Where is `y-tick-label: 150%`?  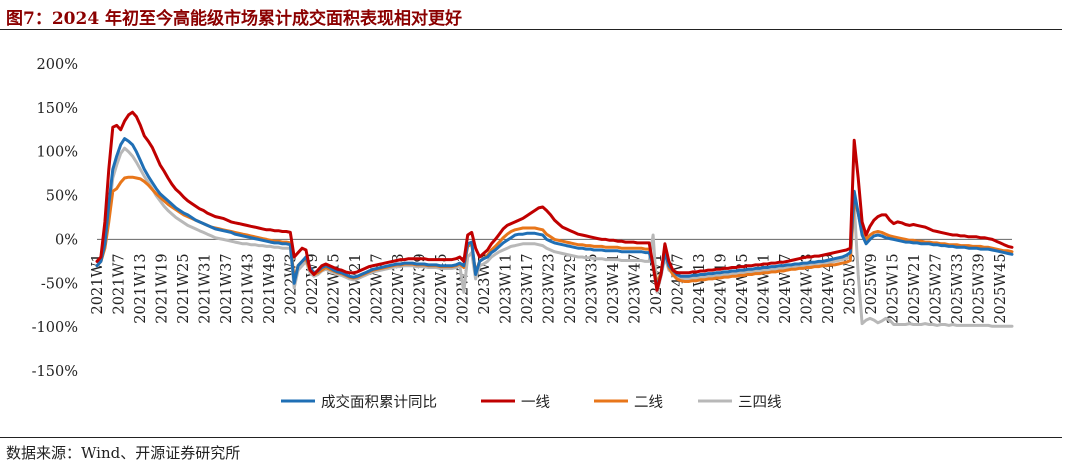
y-tick-label: 150% is located at coordinates (57, 109).